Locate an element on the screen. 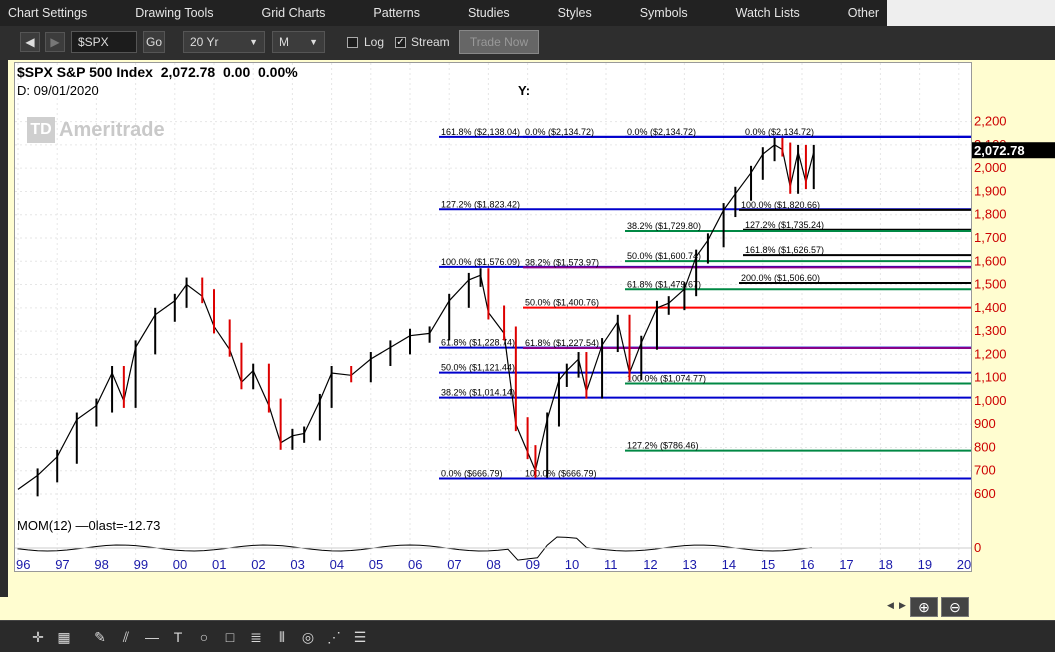  zoom-in-button: ⊕ is located at coordinates (924, 607).